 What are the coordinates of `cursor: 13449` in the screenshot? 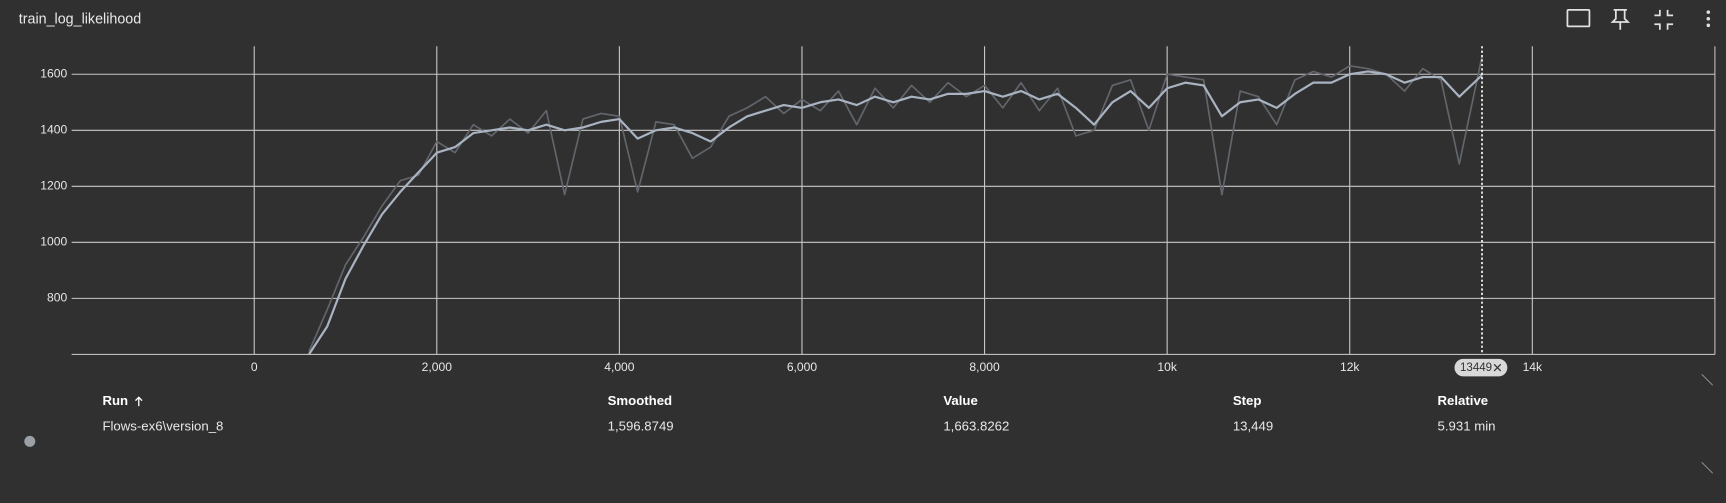 It's located at (1481, 211).